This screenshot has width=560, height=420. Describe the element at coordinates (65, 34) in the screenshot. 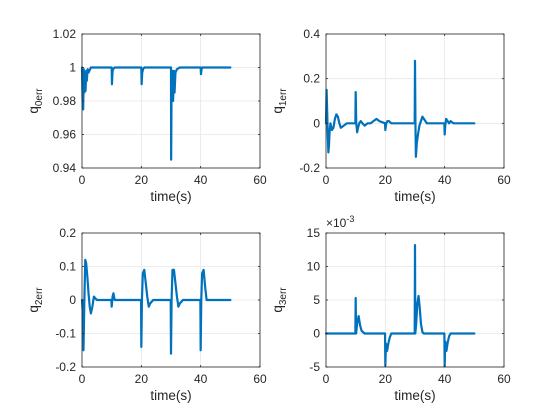

I see `y-tick-label: 1.02` at that location.